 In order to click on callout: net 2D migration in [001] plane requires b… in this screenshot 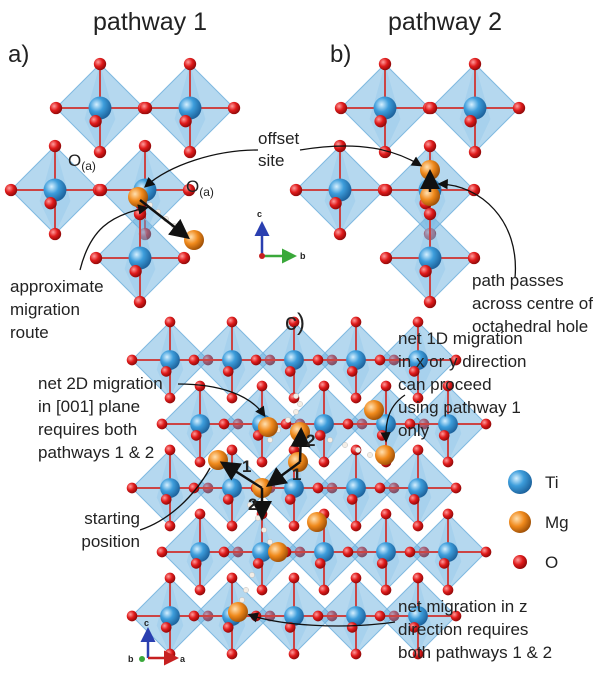, I will do `click(100, 418)`.